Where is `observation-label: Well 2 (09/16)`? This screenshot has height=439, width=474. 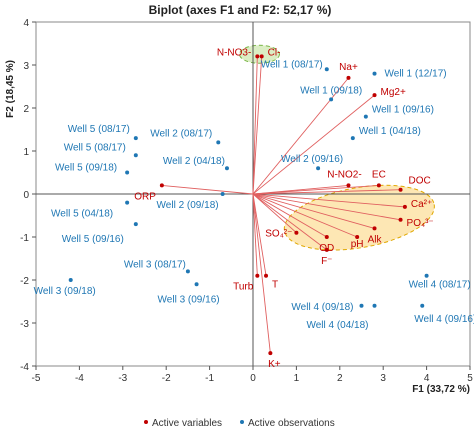
observation-label: Well 2 (09/16) is located at coordinates (312, 159).